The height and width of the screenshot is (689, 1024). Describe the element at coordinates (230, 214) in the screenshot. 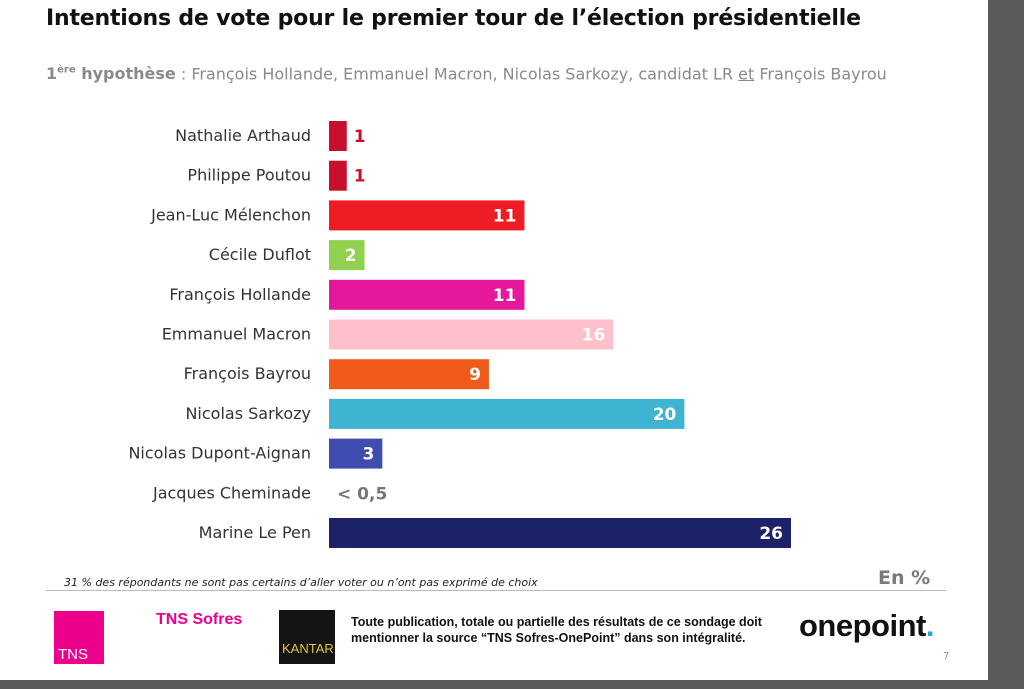

I see `category-label-jean-luc-melenchon: Jean-Luc Mélenchon` at that location.